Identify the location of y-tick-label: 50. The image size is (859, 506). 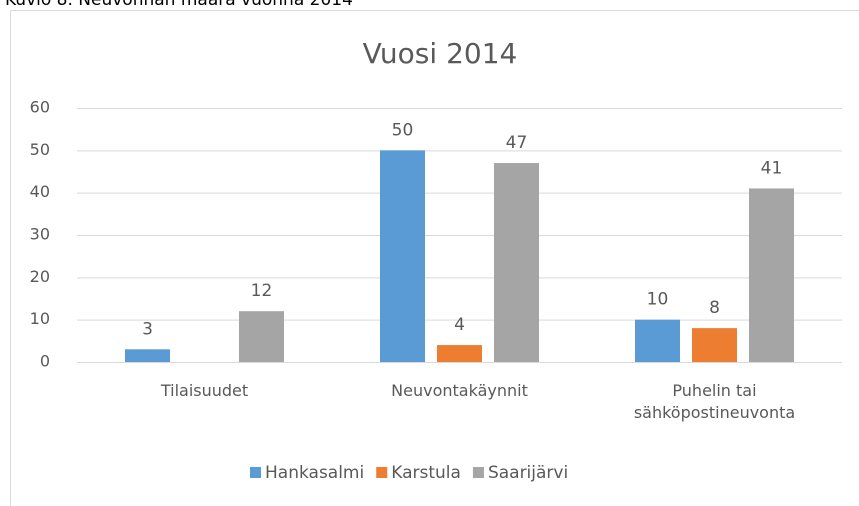
(40, 149).